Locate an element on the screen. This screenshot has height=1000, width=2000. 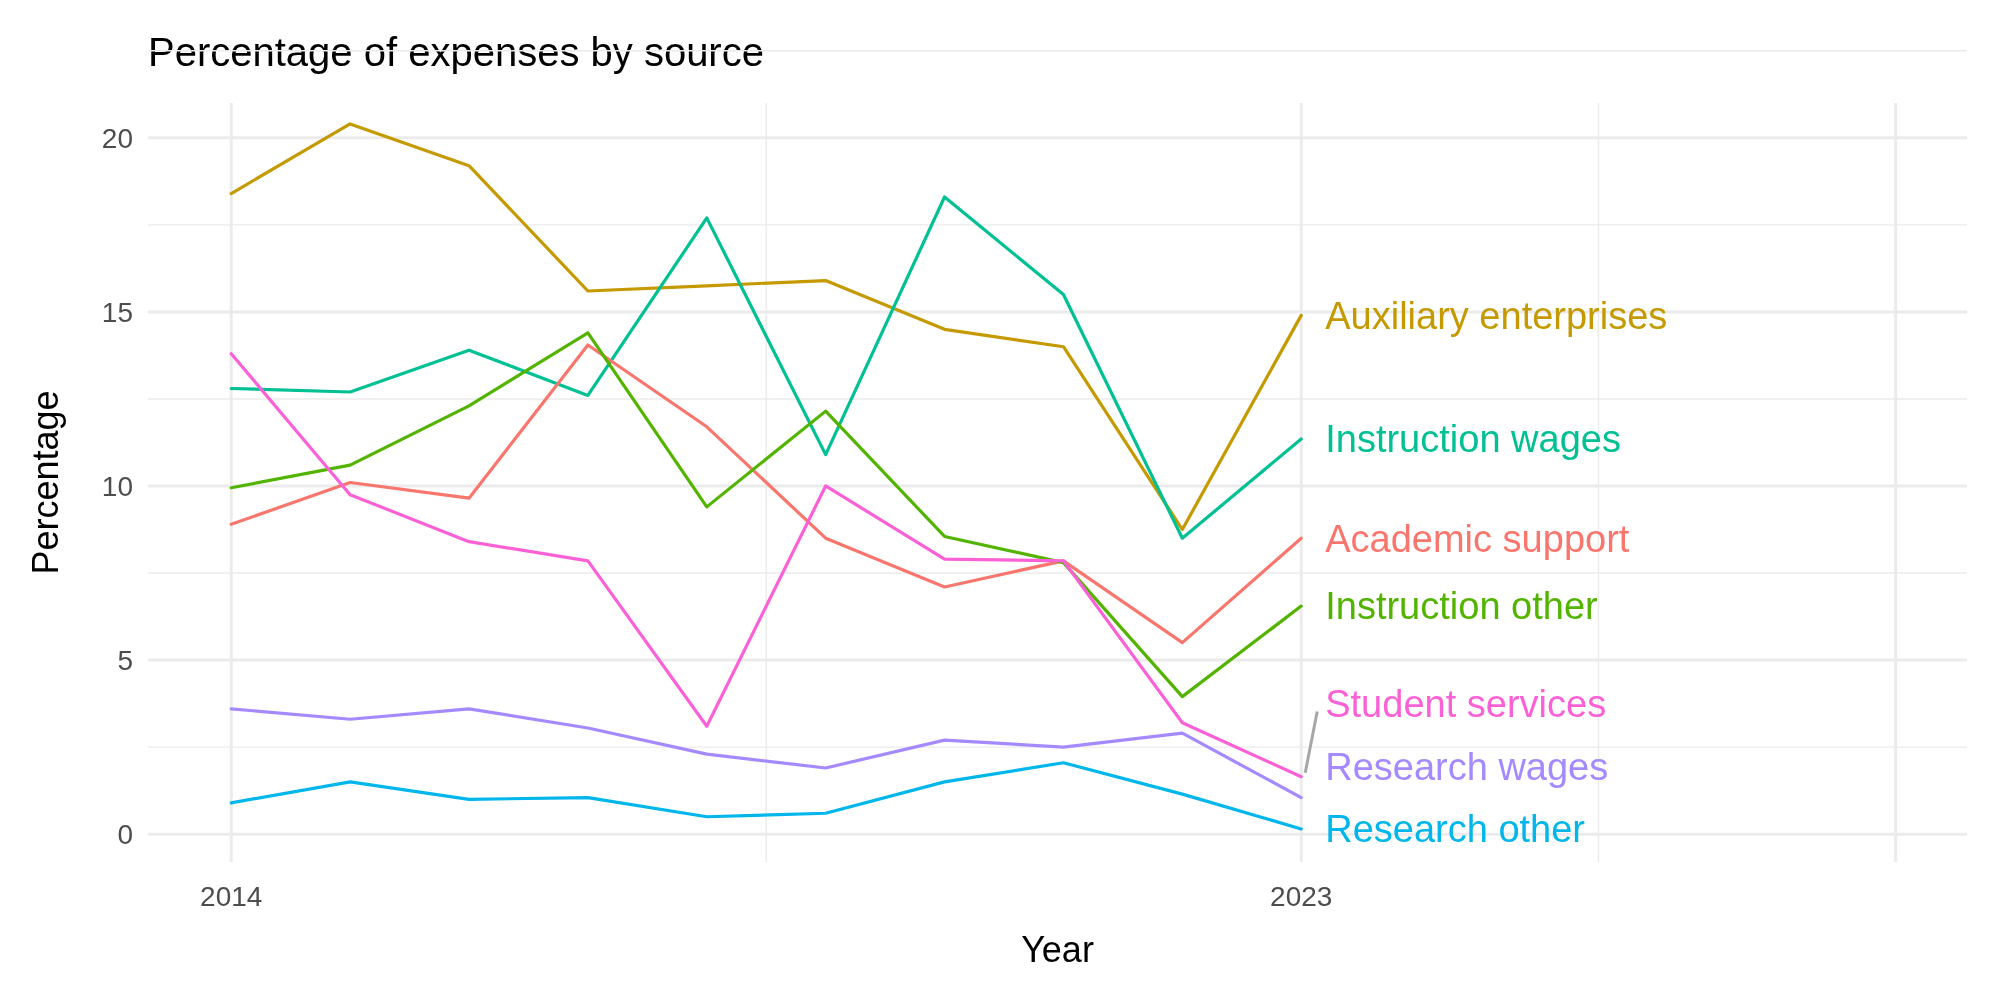
series-label: Academic support is located at coordinates (1477, 538).